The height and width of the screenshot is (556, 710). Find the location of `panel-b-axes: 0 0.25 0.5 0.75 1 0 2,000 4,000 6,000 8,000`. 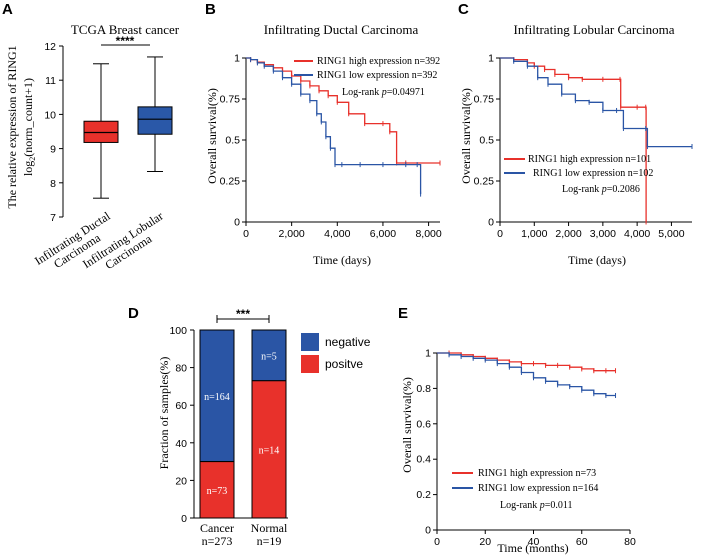

panel-b-axes: 0 0.25 0.5 0.75 1 0 2,000 4,000 6,000 8,000 is located at coordinates (331, 147).